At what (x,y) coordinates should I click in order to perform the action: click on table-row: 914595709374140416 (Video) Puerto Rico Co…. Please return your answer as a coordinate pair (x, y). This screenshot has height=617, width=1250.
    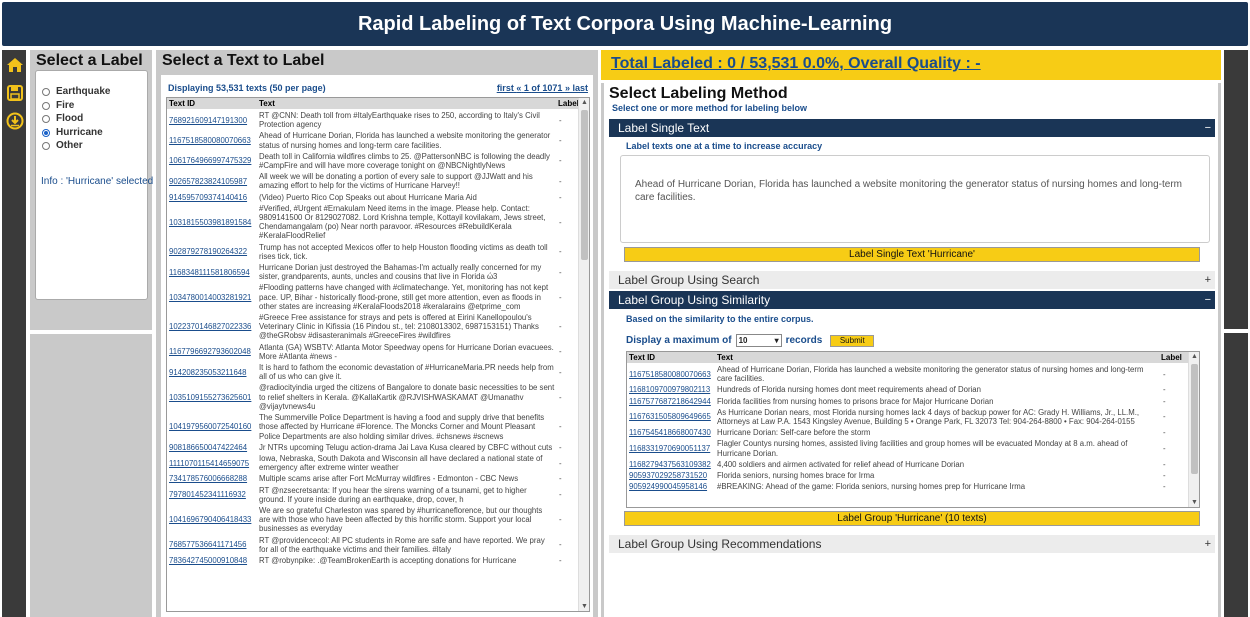
    Looking at the image, I should click on (373, 197).